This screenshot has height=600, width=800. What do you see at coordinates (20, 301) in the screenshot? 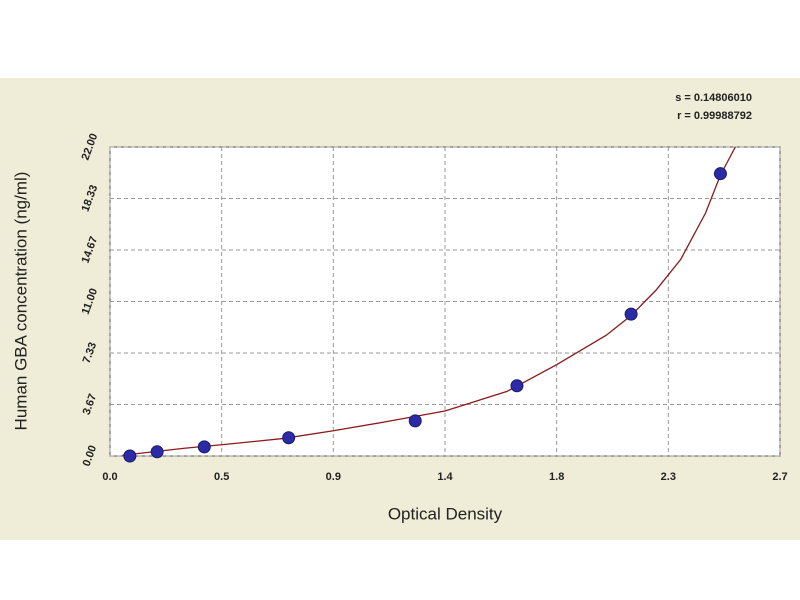
I see `y-axis-label: Human GBA concentration (ng/ml)` at bounding box center [20, 301].